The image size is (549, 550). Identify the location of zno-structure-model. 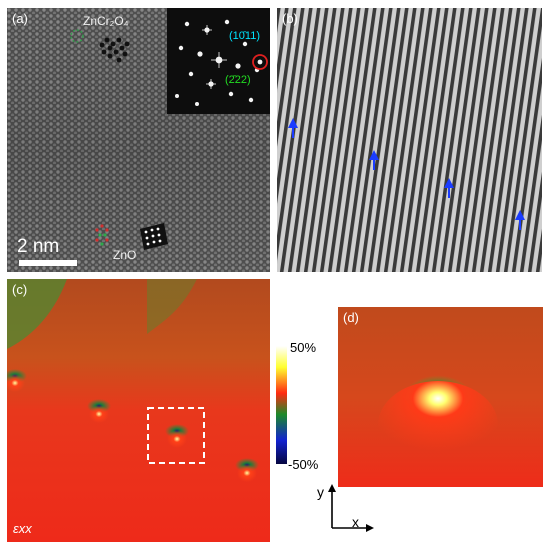
(131, 236).